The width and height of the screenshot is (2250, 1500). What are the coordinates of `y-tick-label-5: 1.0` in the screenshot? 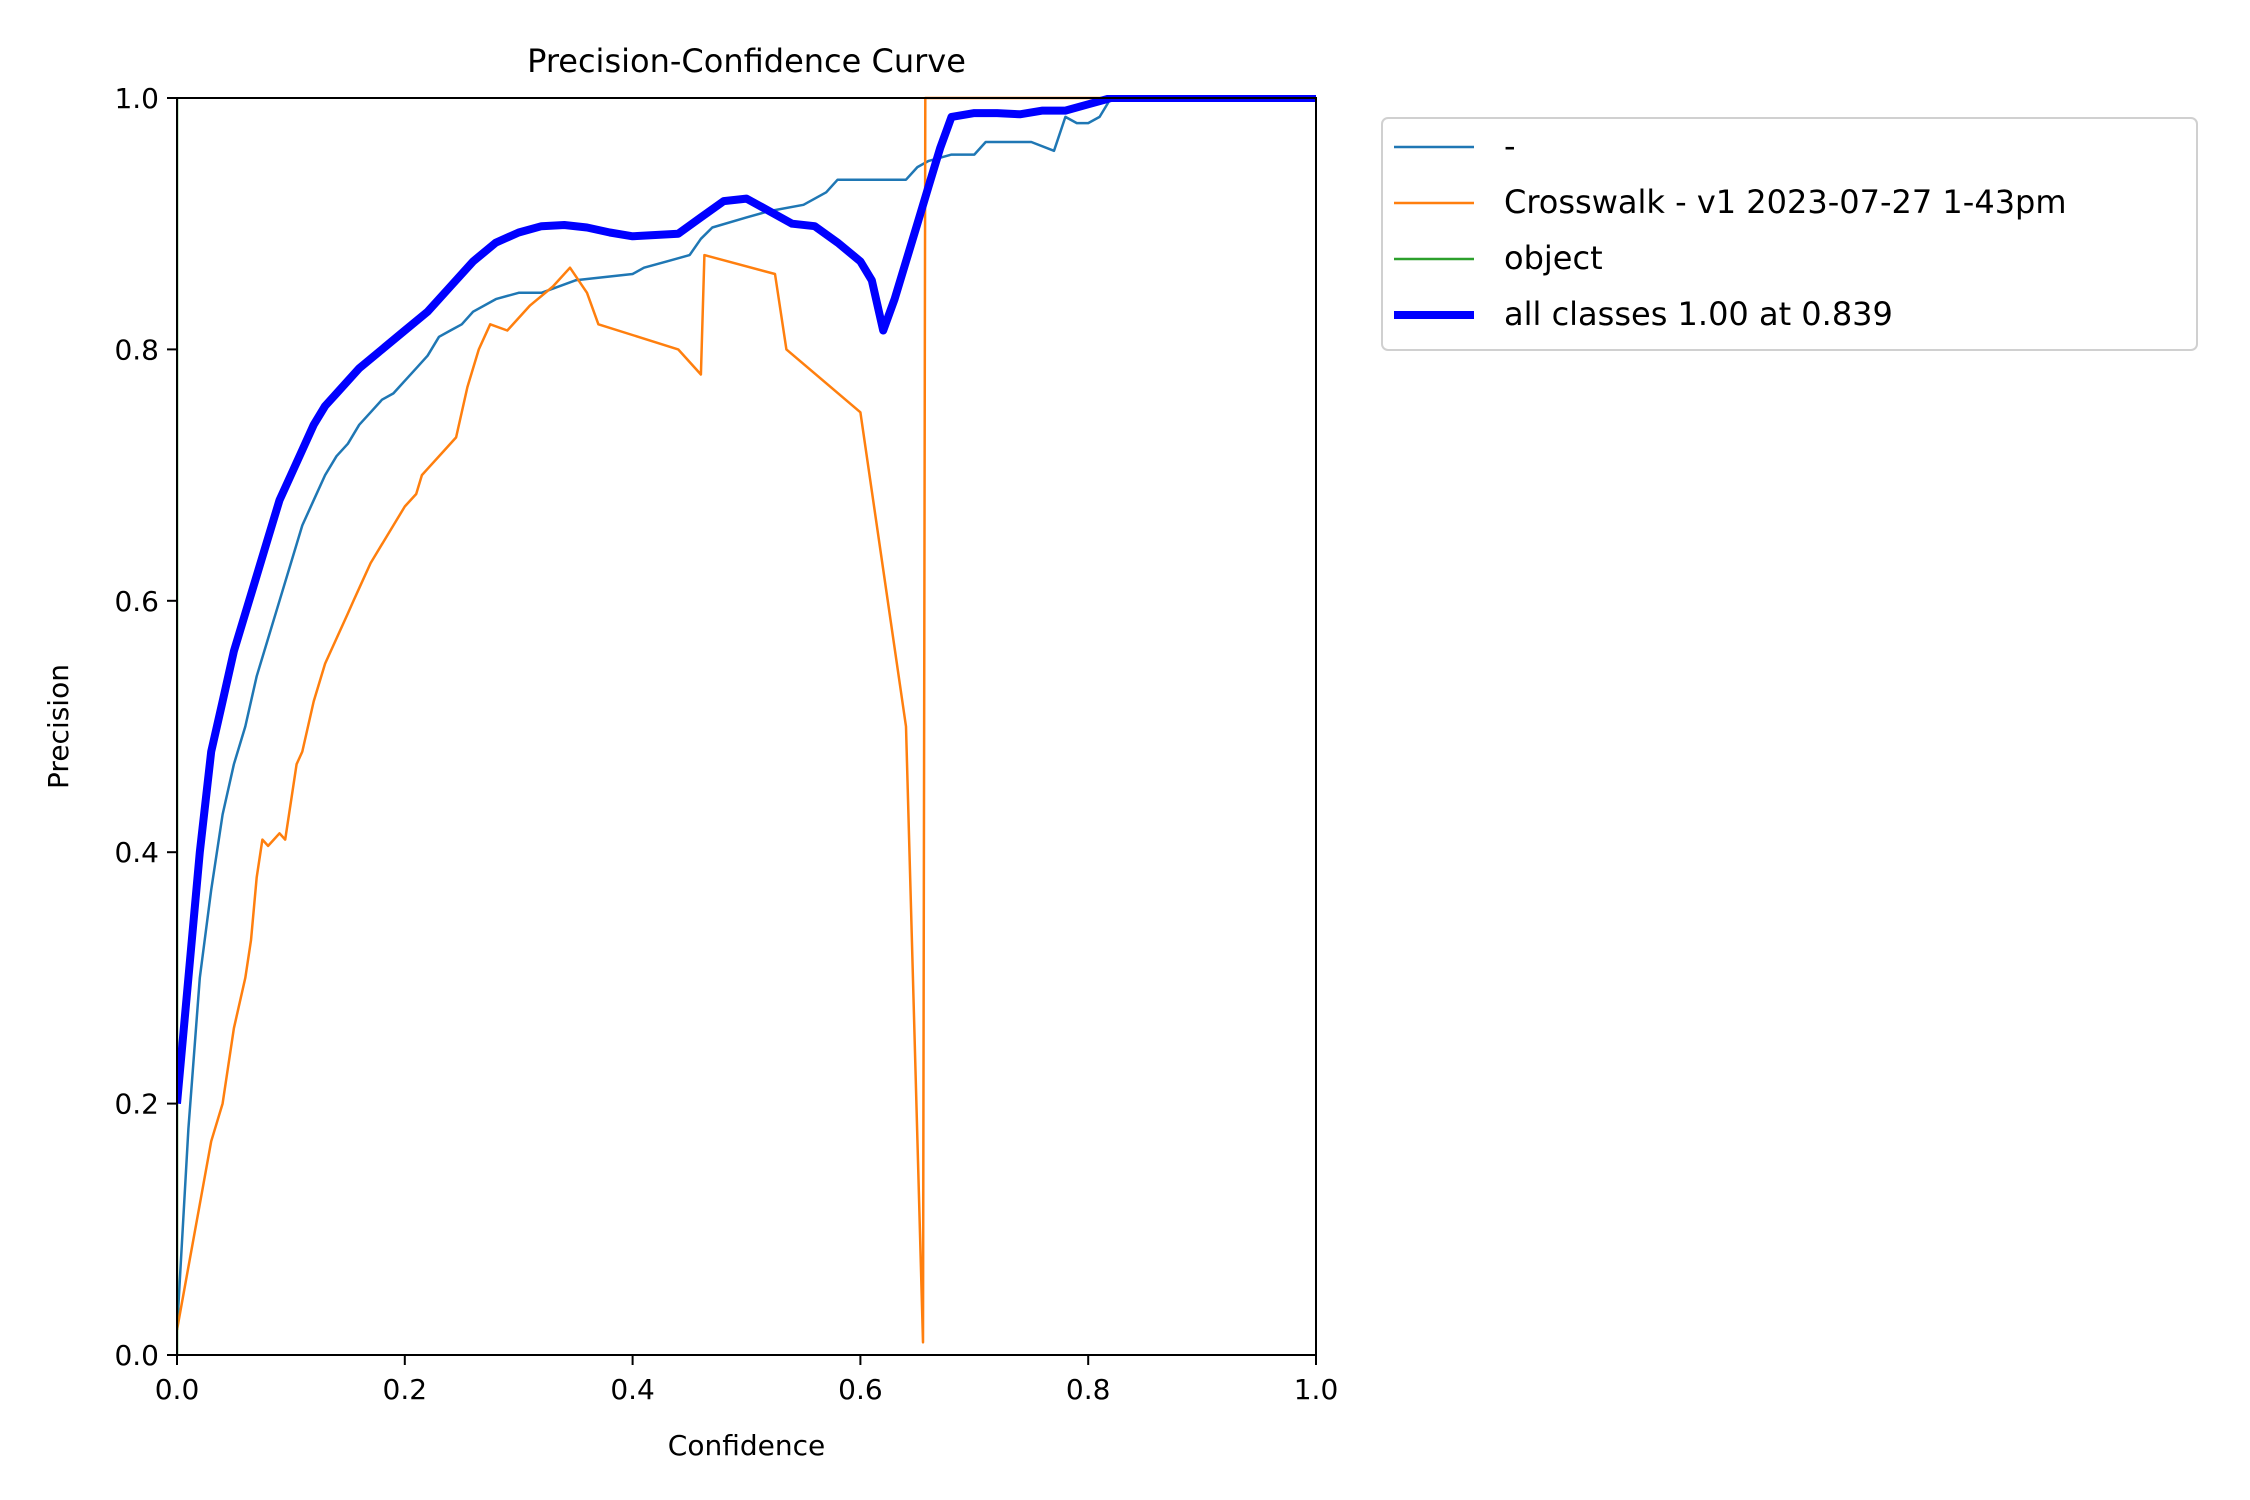 It's located at (136, 98).